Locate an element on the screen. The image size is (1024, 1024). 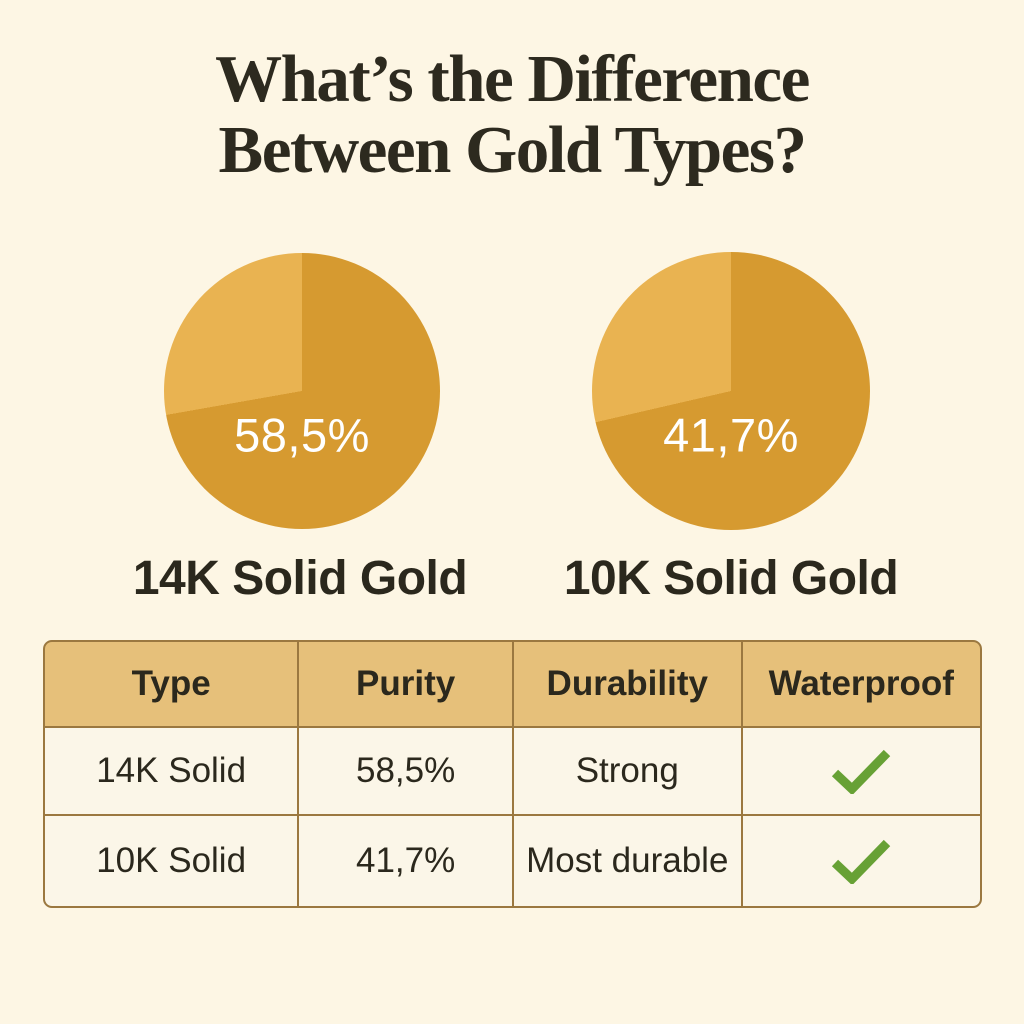
table-header-durability: Durability is located at coordinates (627, 684).